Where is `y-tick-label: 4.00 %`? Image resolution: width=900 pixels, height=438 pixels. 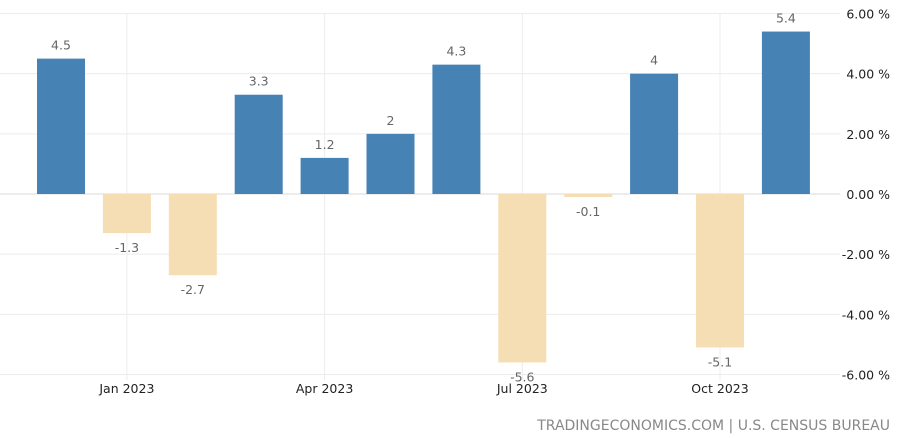 y-tick-label: 4.00 % is located at coordinates (868, 74).